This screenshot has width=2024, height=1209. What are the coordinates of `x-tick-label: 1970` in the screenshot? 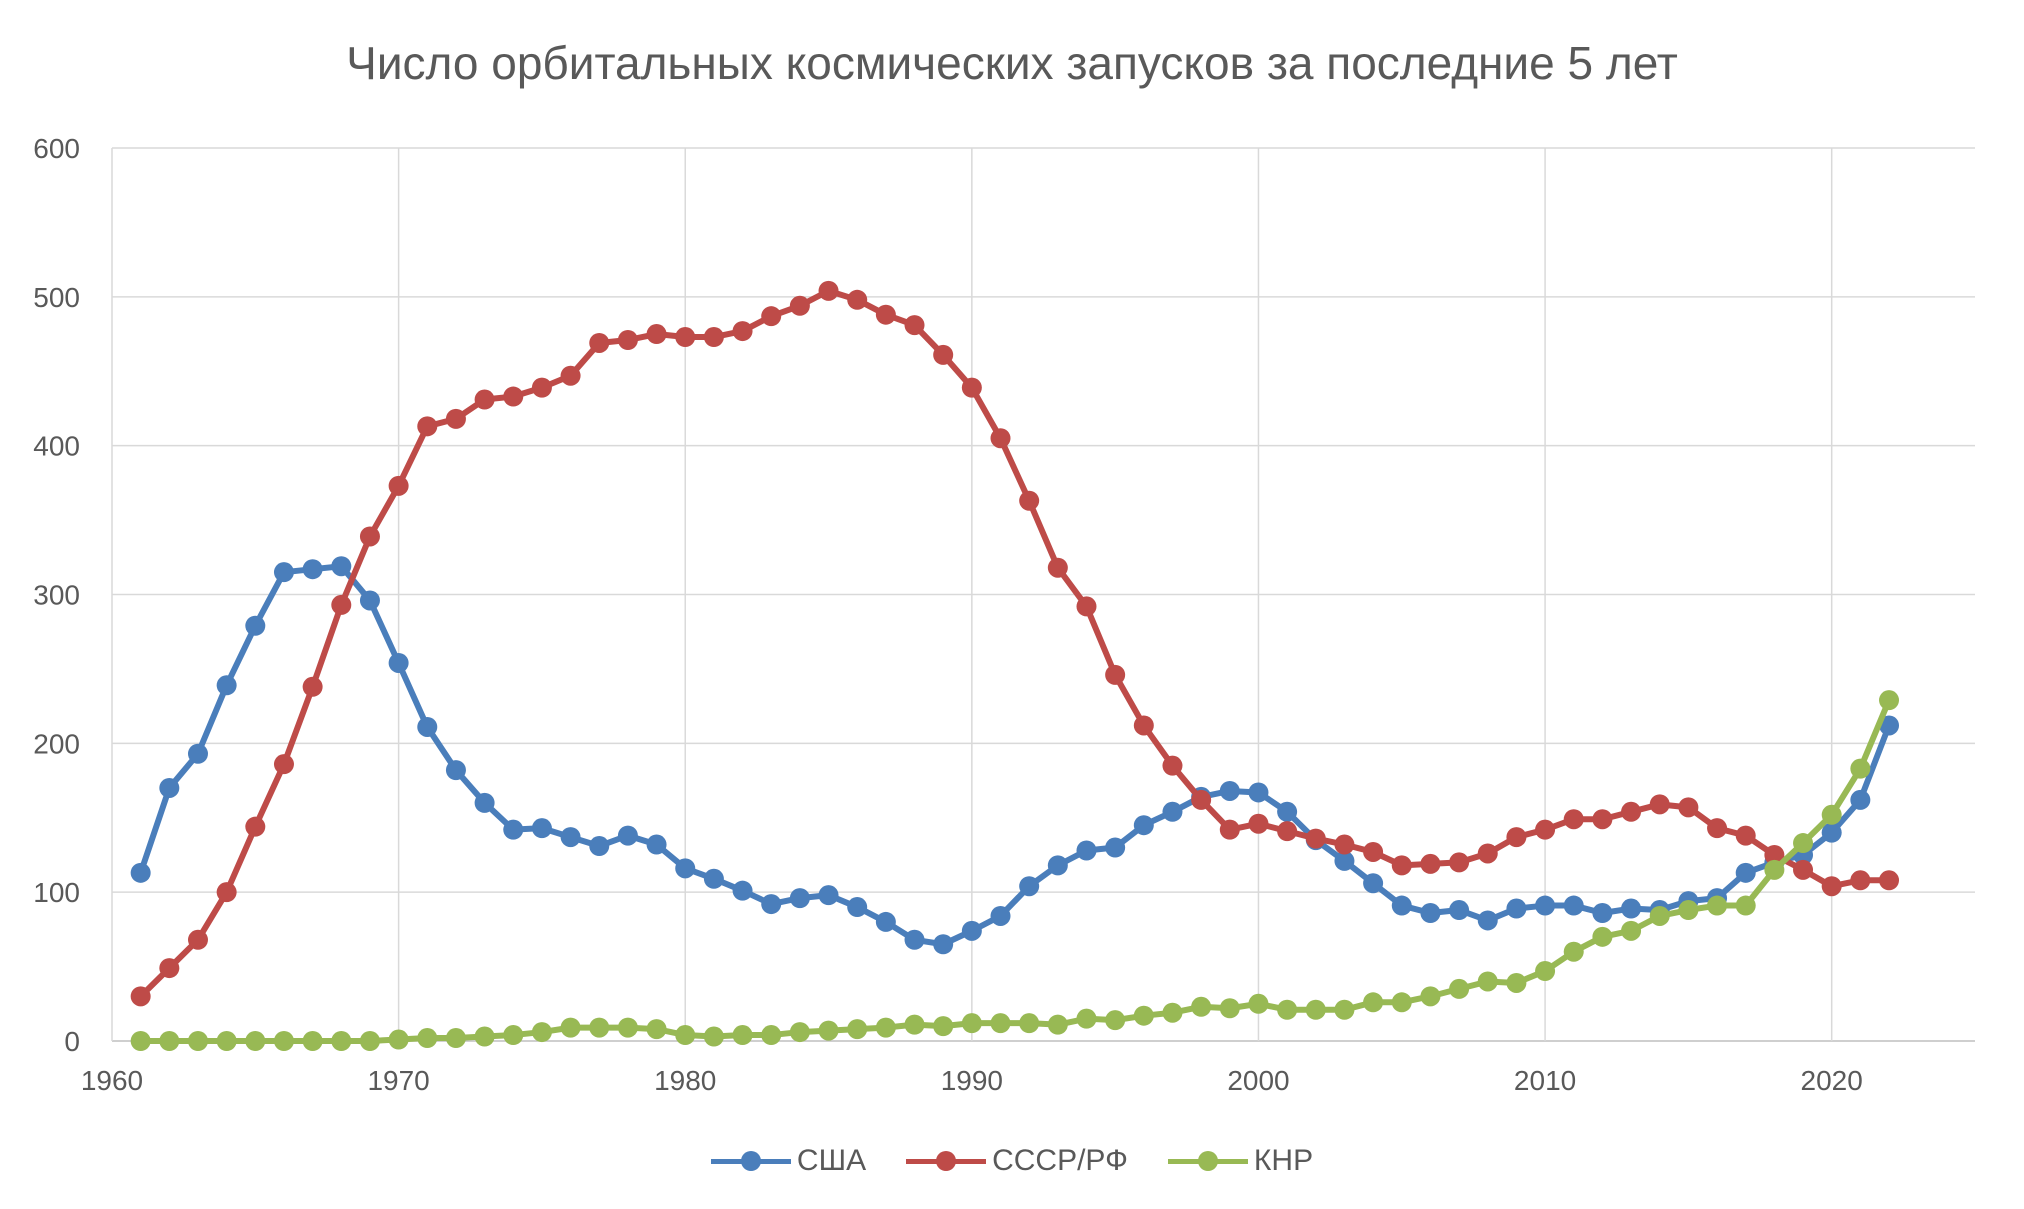 It's located at (398, 1080).